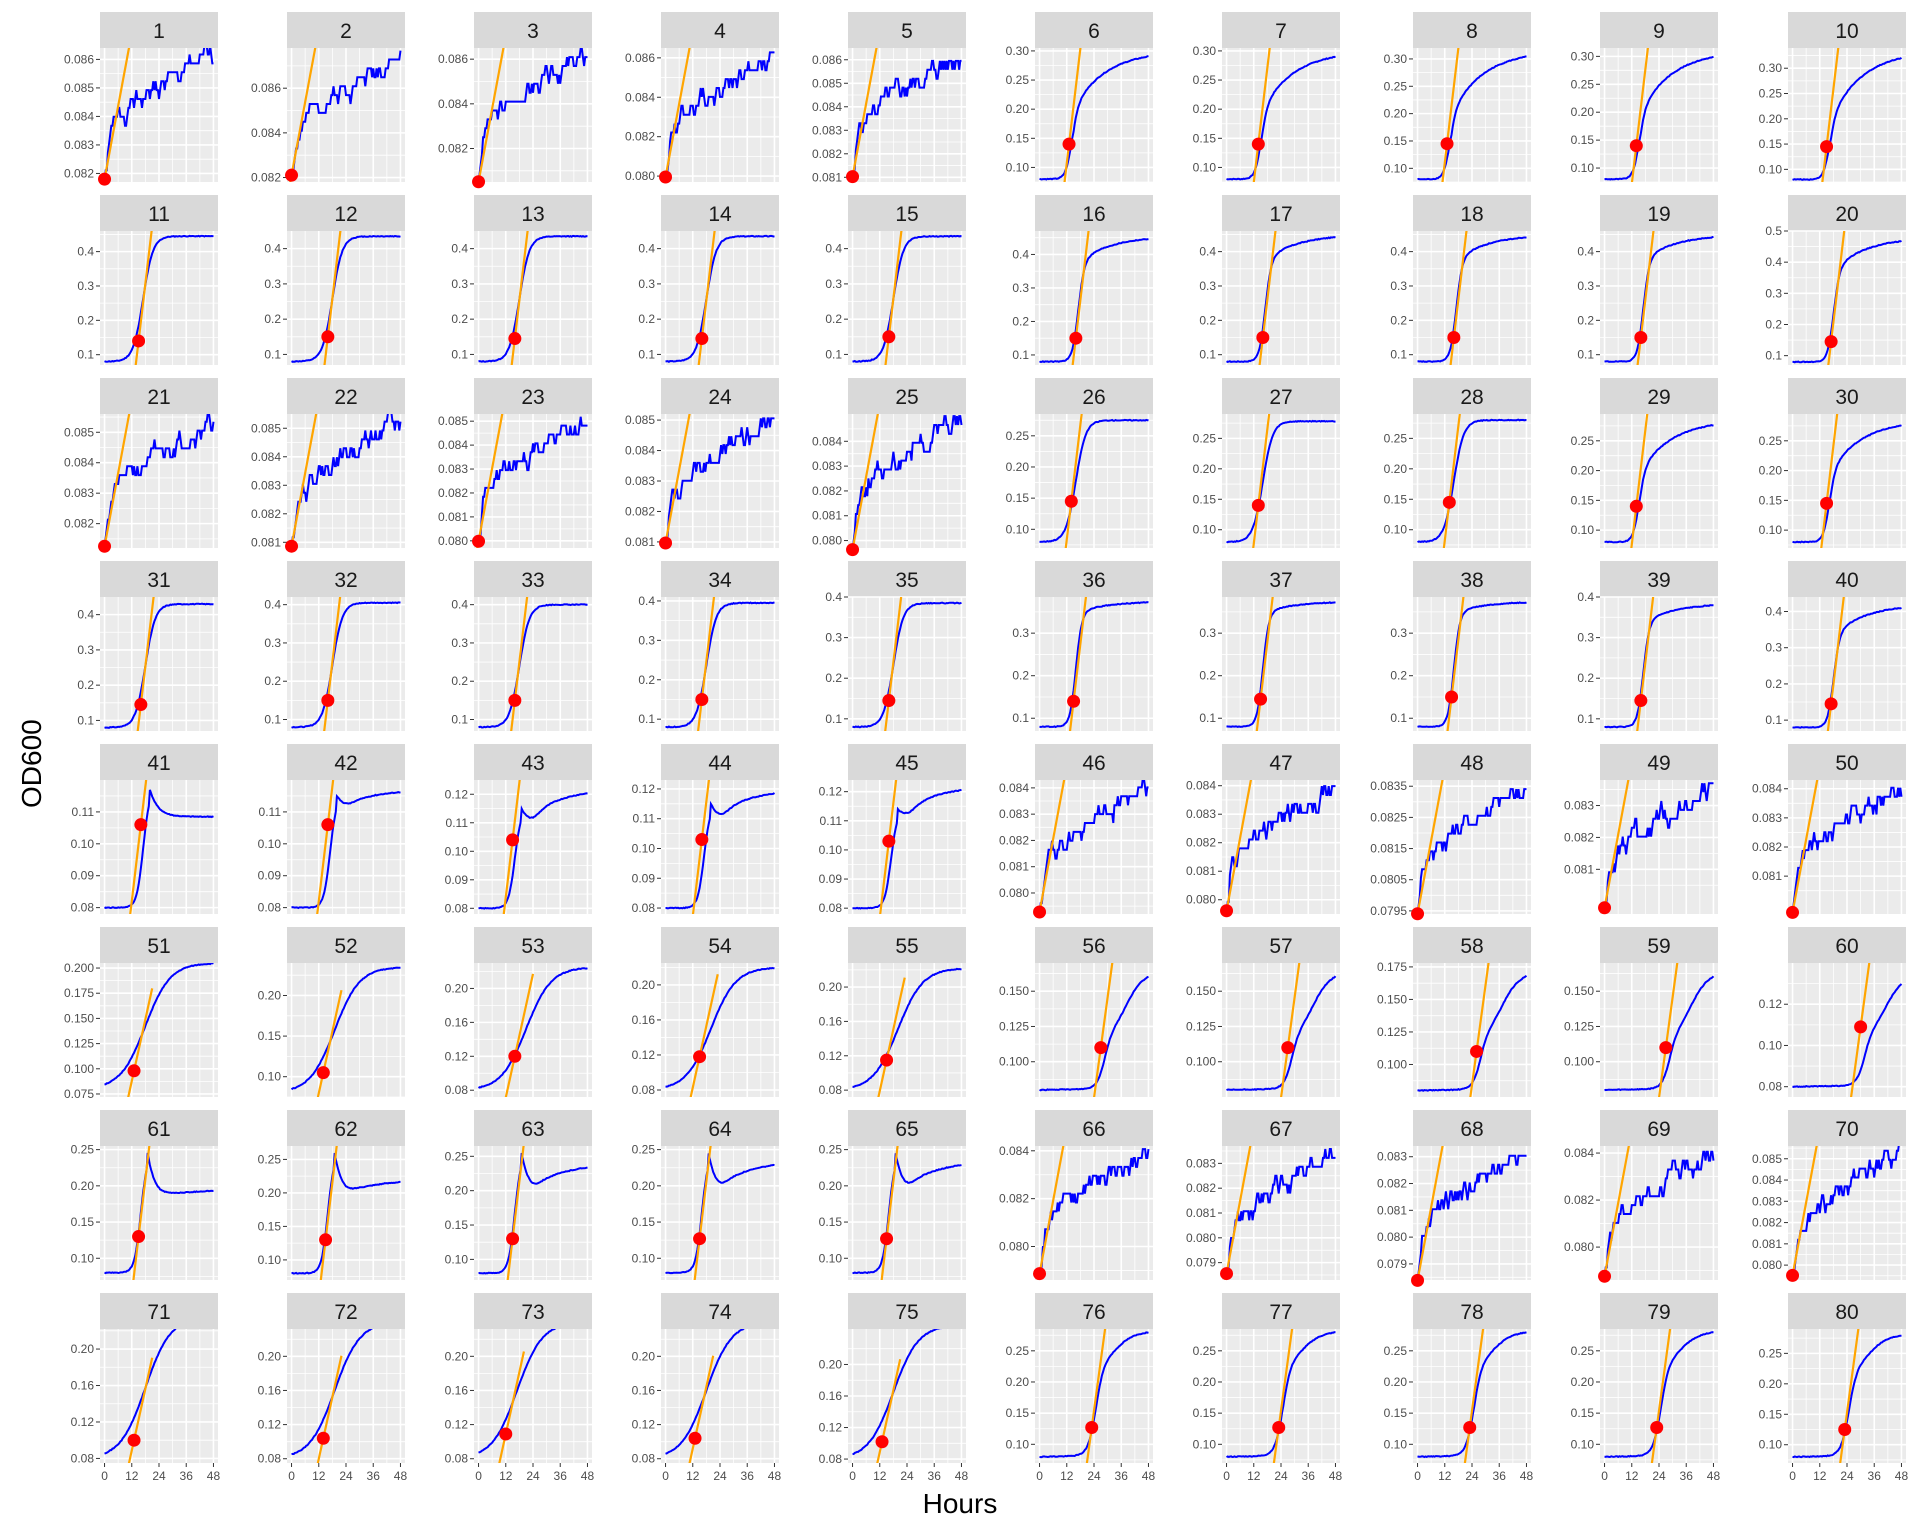 The image size is (1920, 1536). Describe the element at coordinates (1093, 763) in the screenshot. I see `facet-label: 46` at that location.